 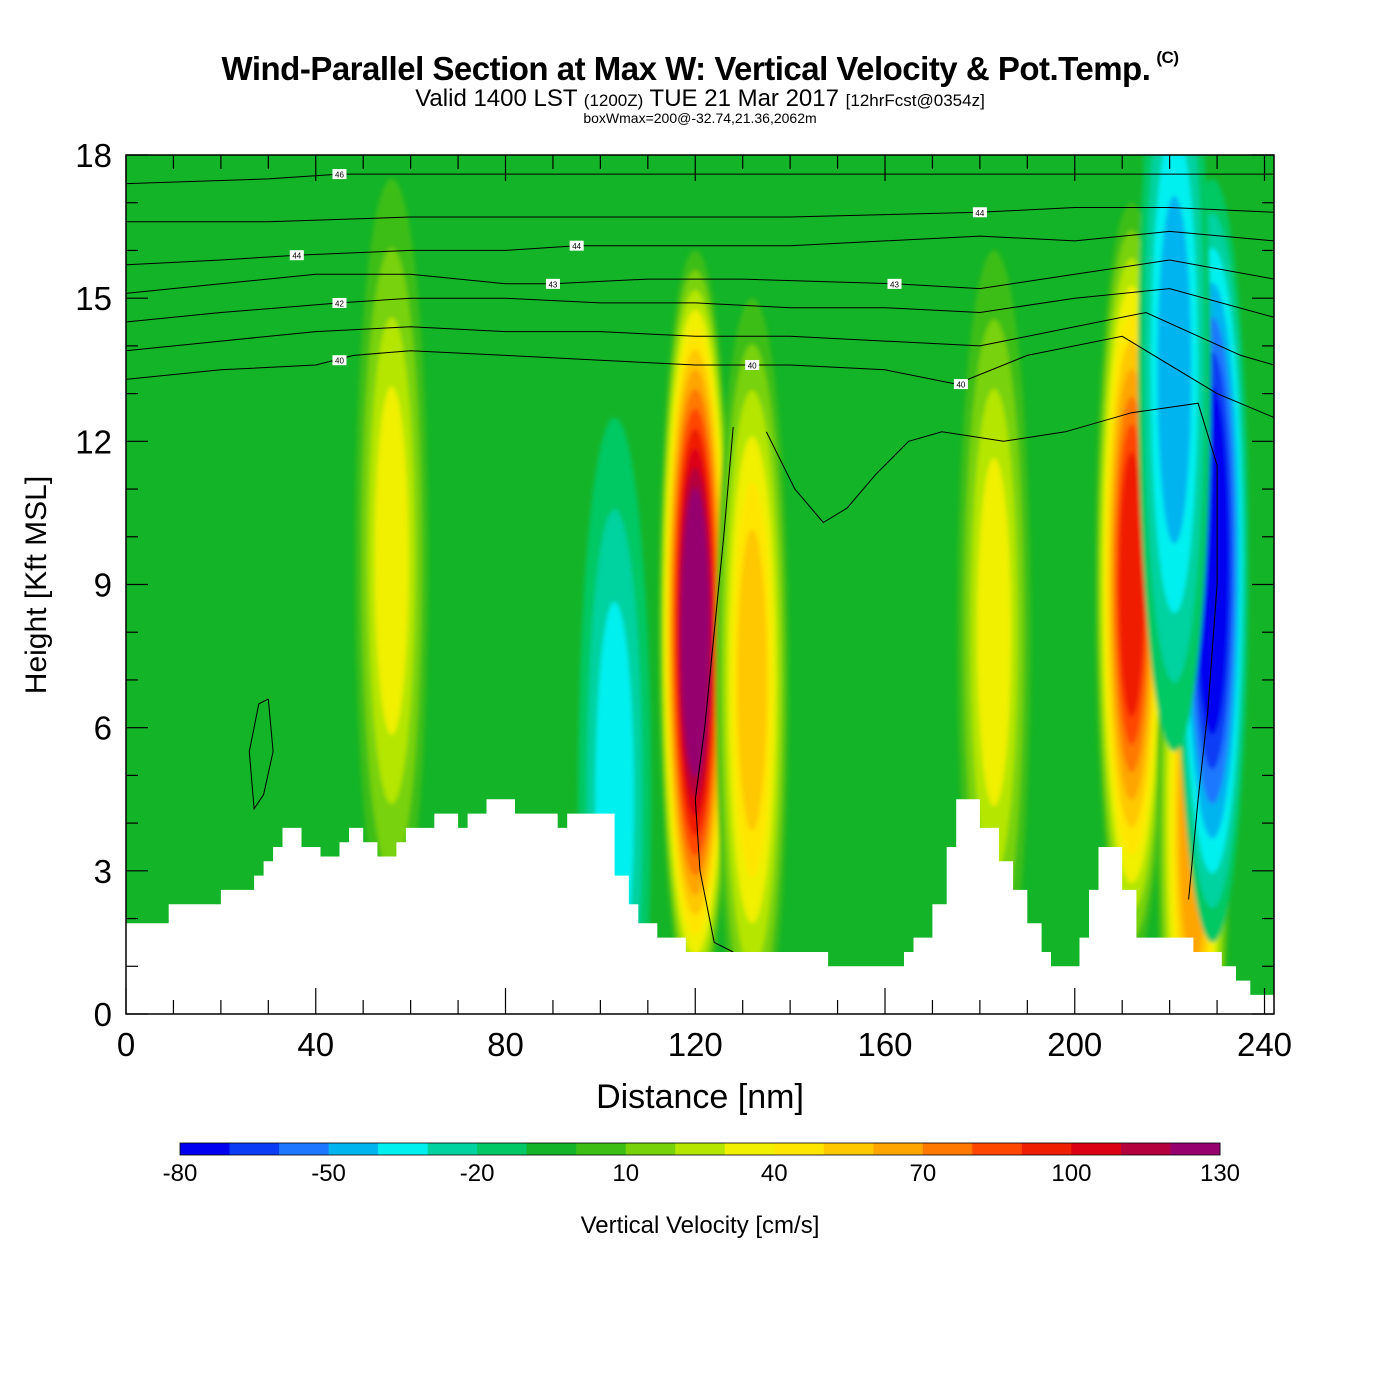 What do you see at coordinates (36, 585) in the screenshot?
I see `y-axis-label: Height [Kft MSL]` at bounding box center [36, 585].